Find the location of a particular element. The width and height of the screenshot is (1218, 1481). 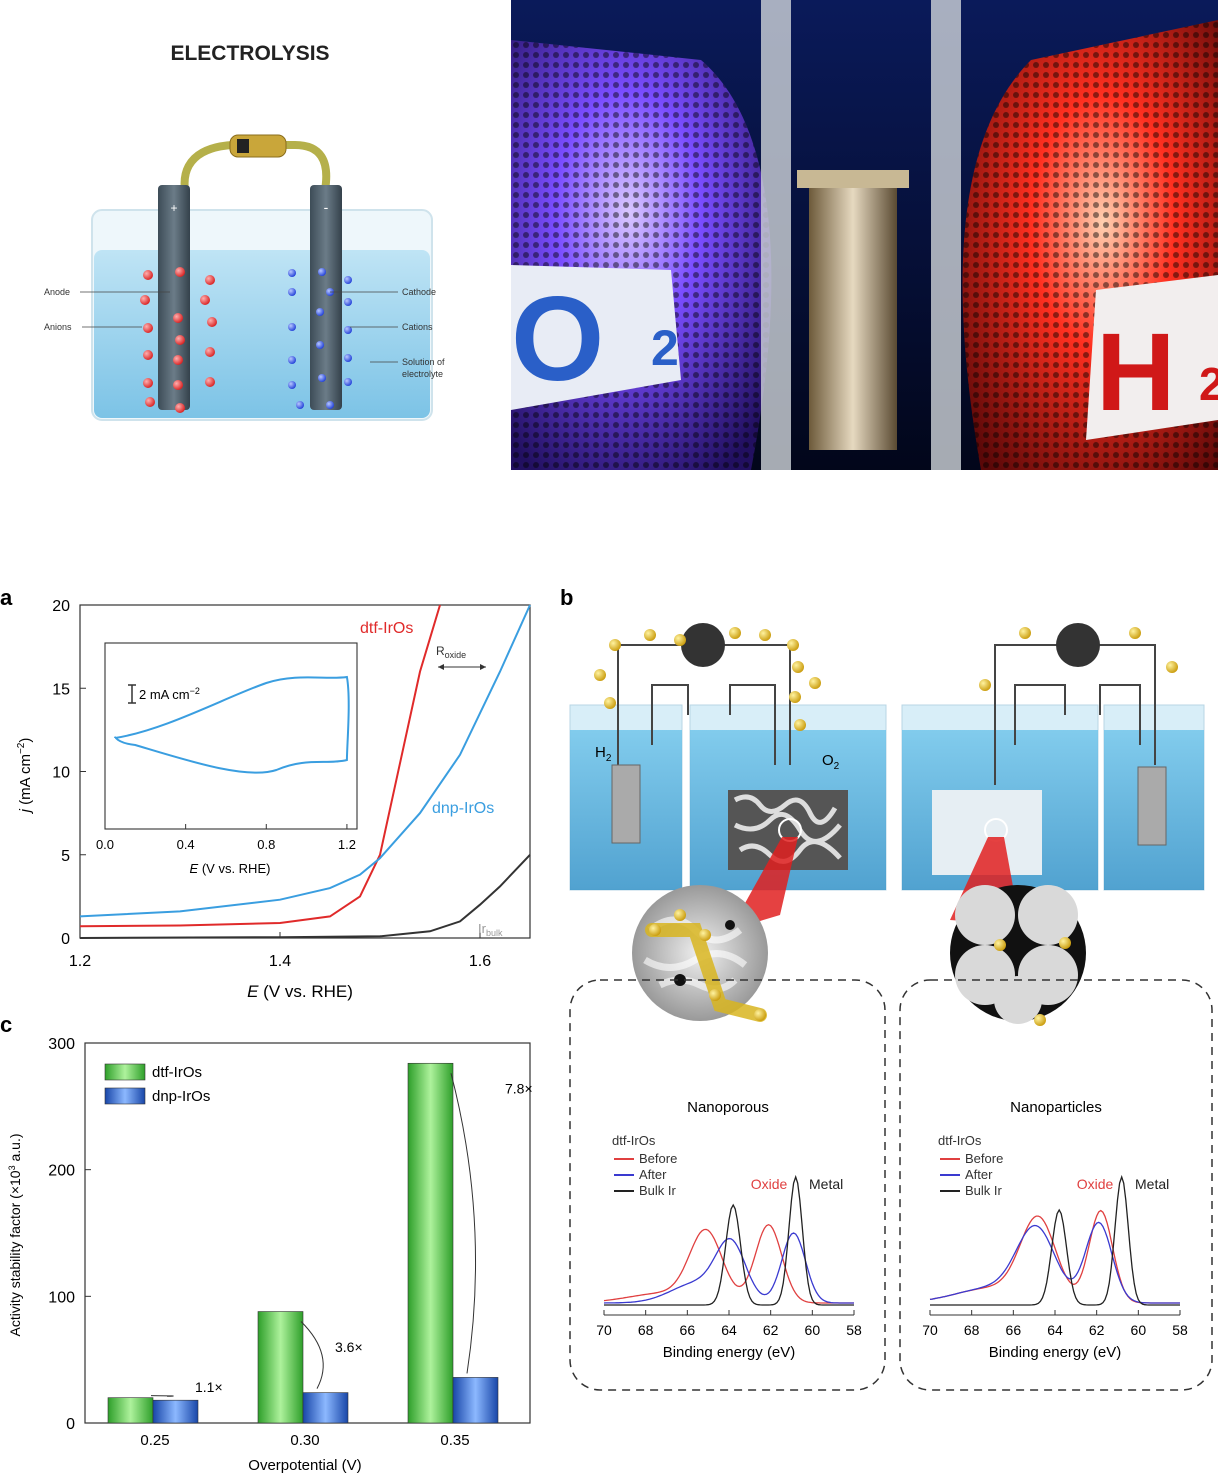

xpsRight-xtick-label-5: 60 is located at coordinates (1139, 1330).